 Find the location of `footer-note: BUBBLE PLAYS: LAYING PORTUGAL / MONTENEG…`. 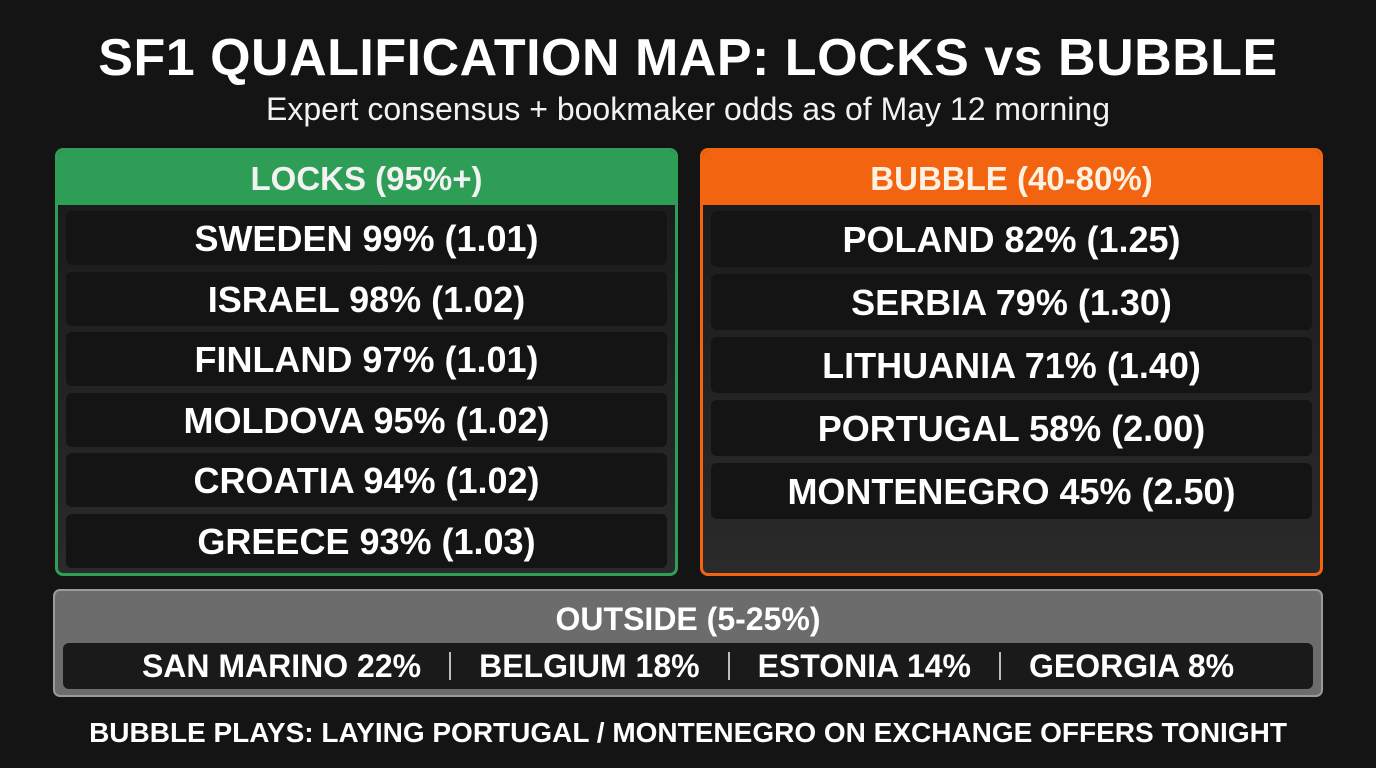

footer-note: BUBBLE PLAYS: LAYING PORTUGAL / MONTENEG… is located at coordinates (688, 732).